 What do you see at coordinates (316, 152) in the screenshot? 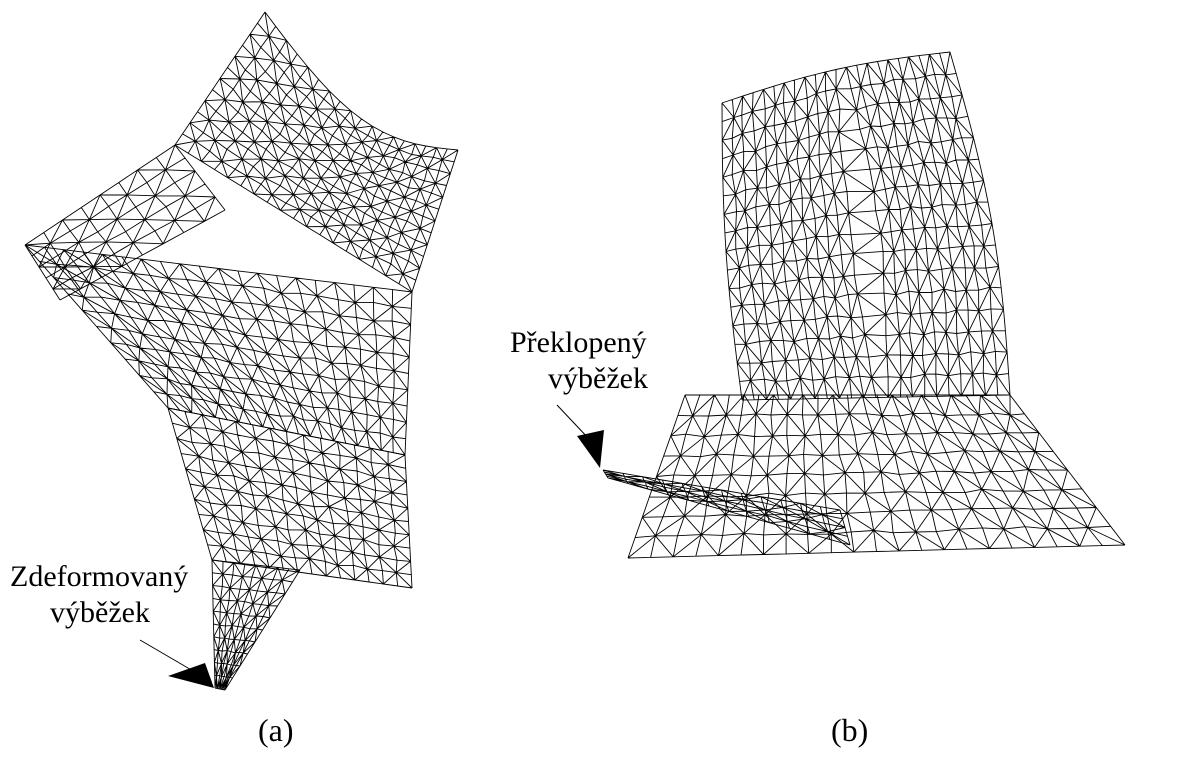
I see `mesh-a-upper` at bounding box center [316, 152].